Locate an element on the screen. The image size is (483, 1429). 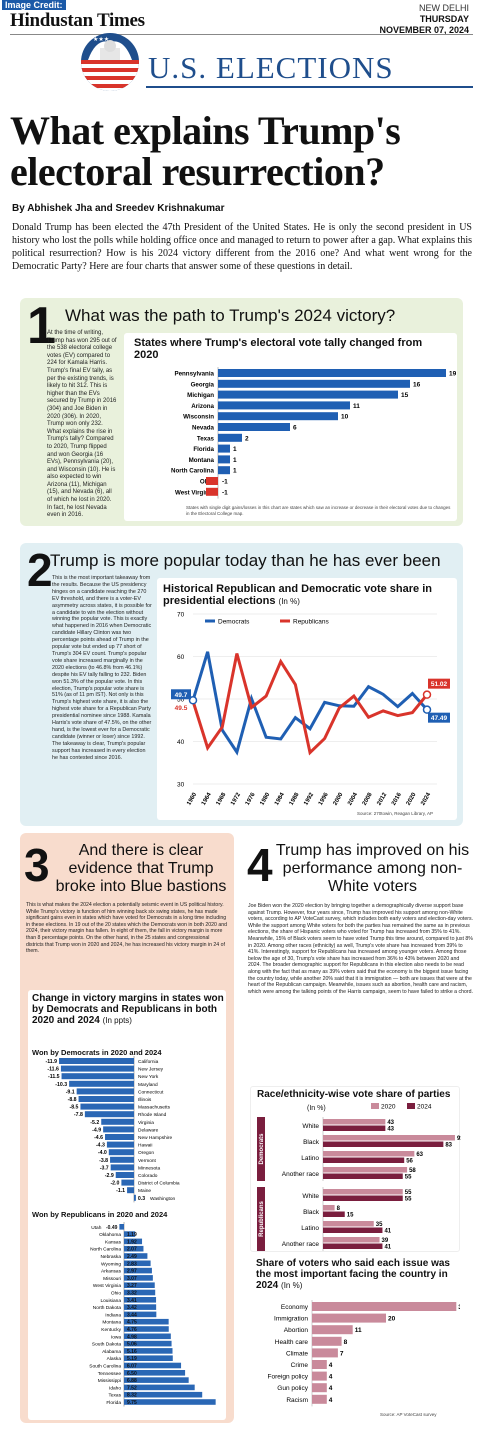
bar-category-label: Kentucky is located at coordinates (111, 1330).